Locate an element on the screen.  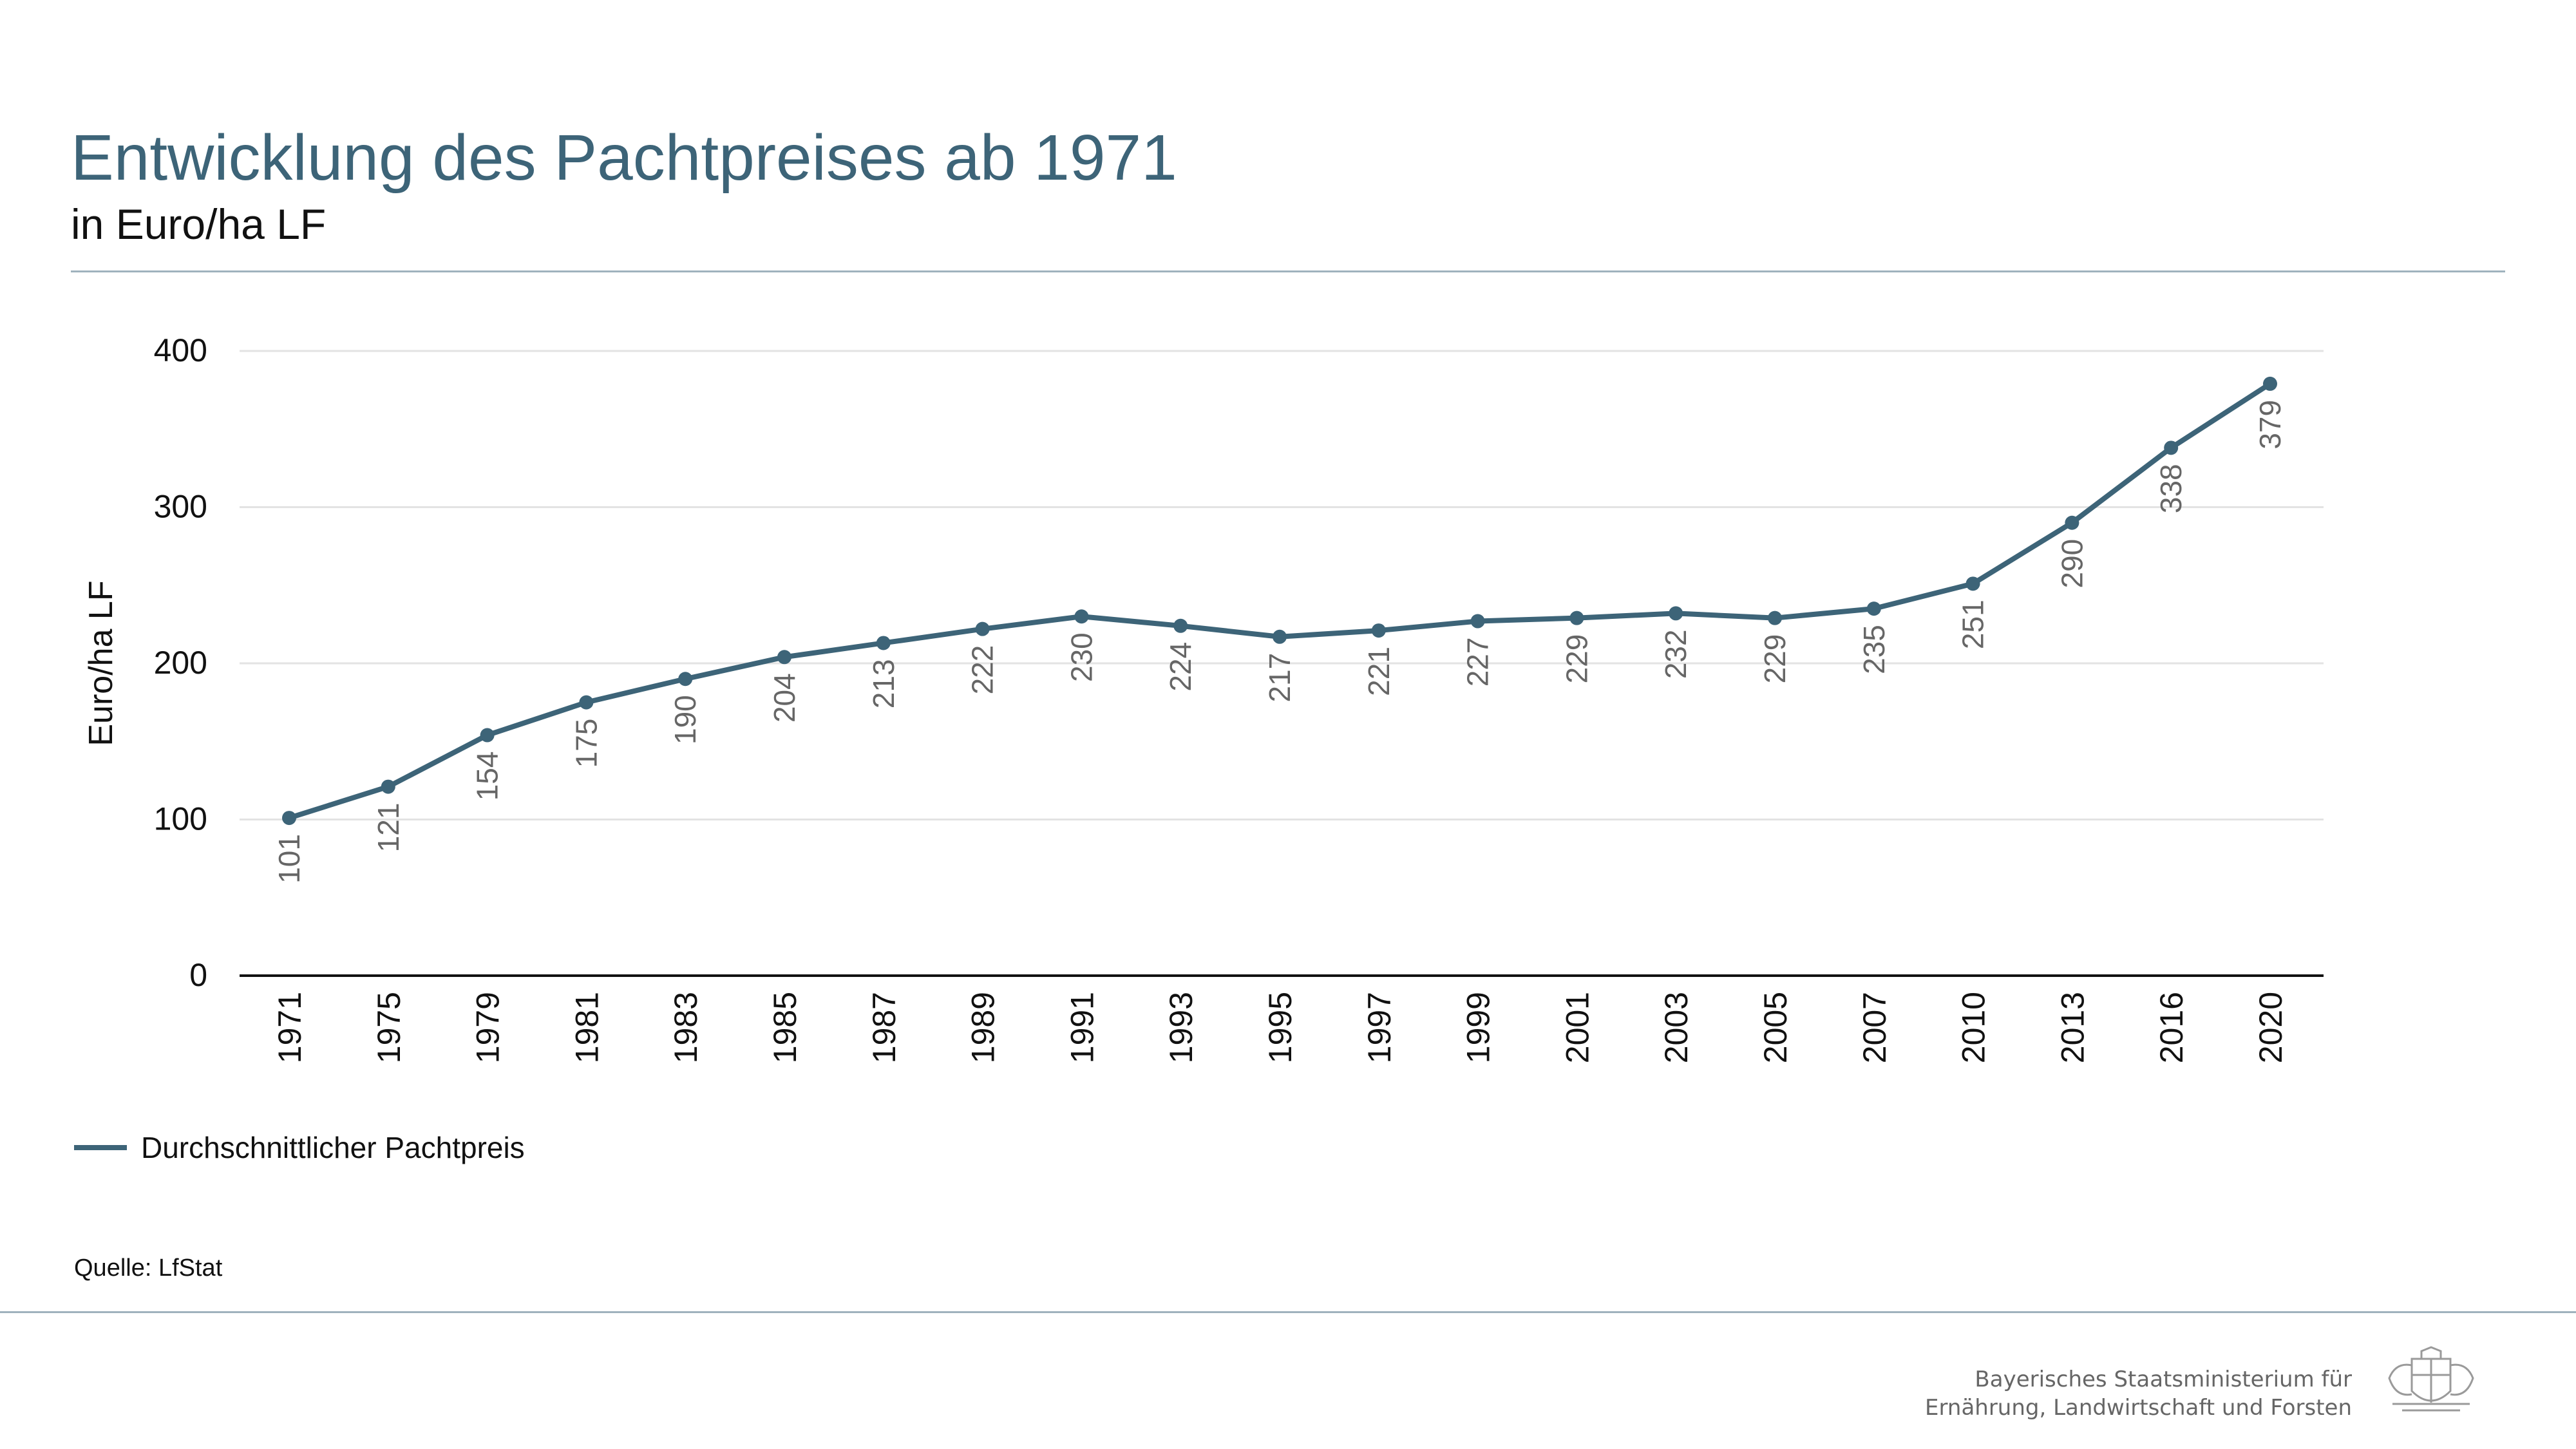
data-label: 101 is located at coordinates (289, 859).